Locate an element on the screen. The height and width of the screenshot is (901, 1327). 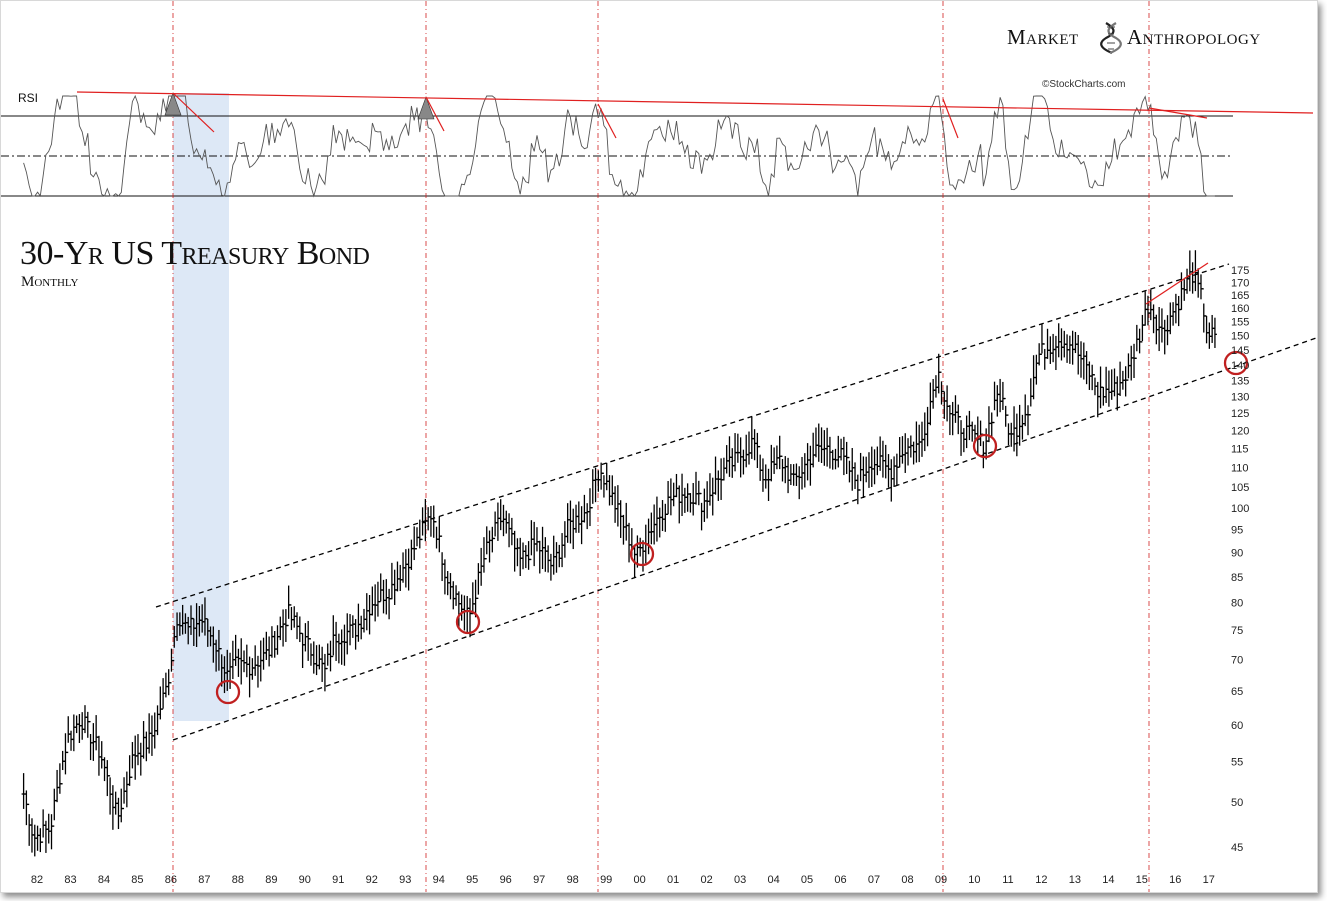
y-tick-label: 80 is located at coordinates (1237, 604).